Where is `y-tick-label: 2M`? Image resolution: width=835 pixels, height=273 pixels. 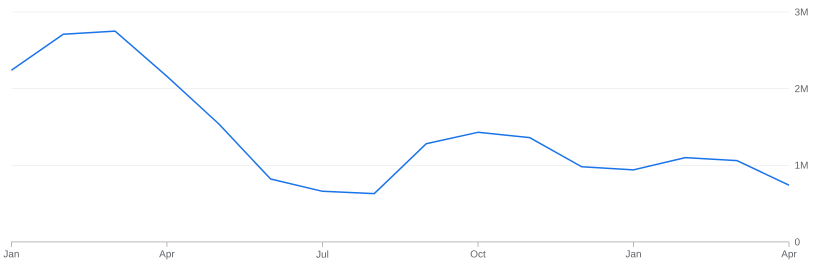
y-tick-label: 2M is located at coordinates (801, 88).